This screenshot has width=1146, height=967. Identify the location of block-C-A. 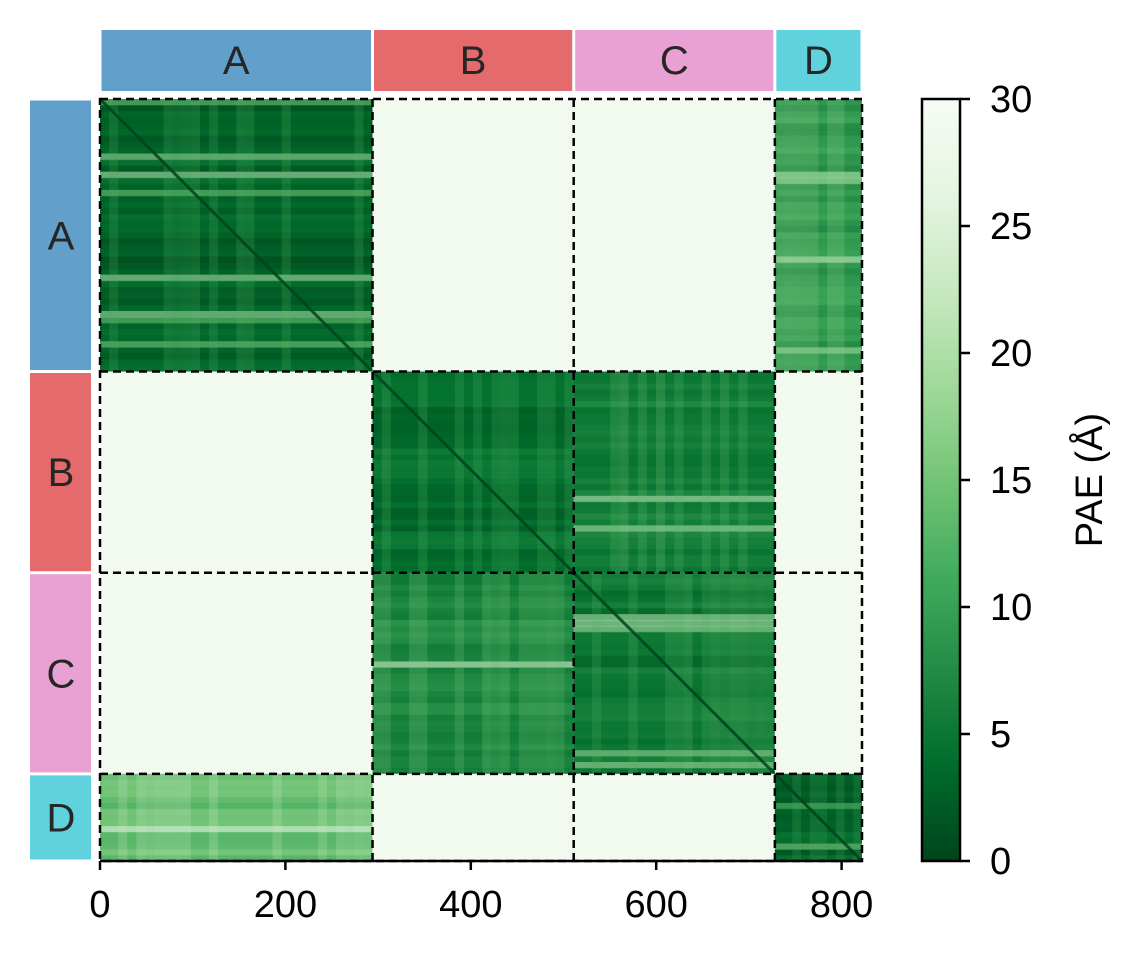
(236, 673).